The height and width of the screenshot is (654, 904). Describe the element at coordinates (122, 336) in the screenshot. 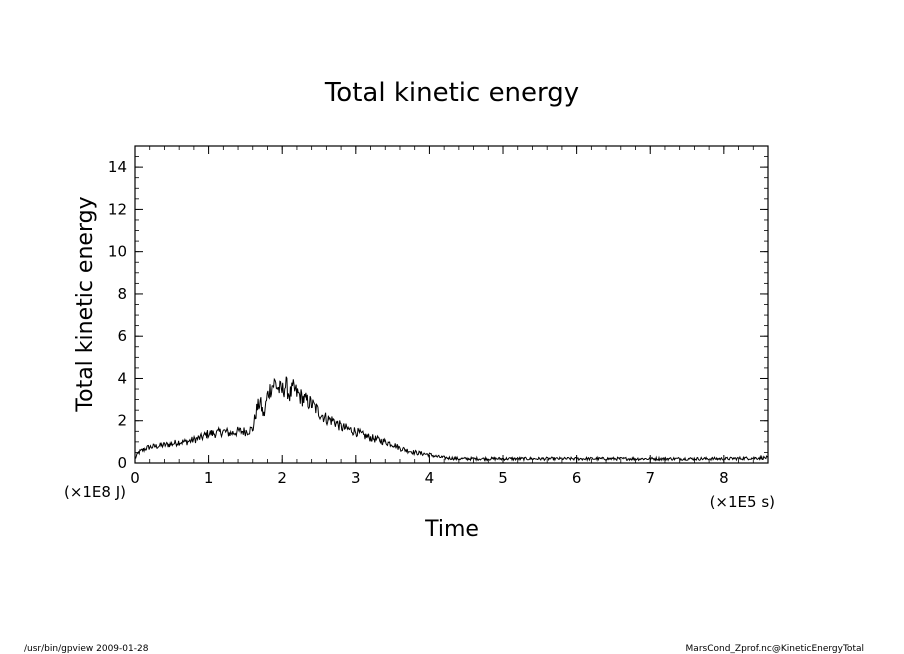

I see `y-tick-label: 6` at that location.